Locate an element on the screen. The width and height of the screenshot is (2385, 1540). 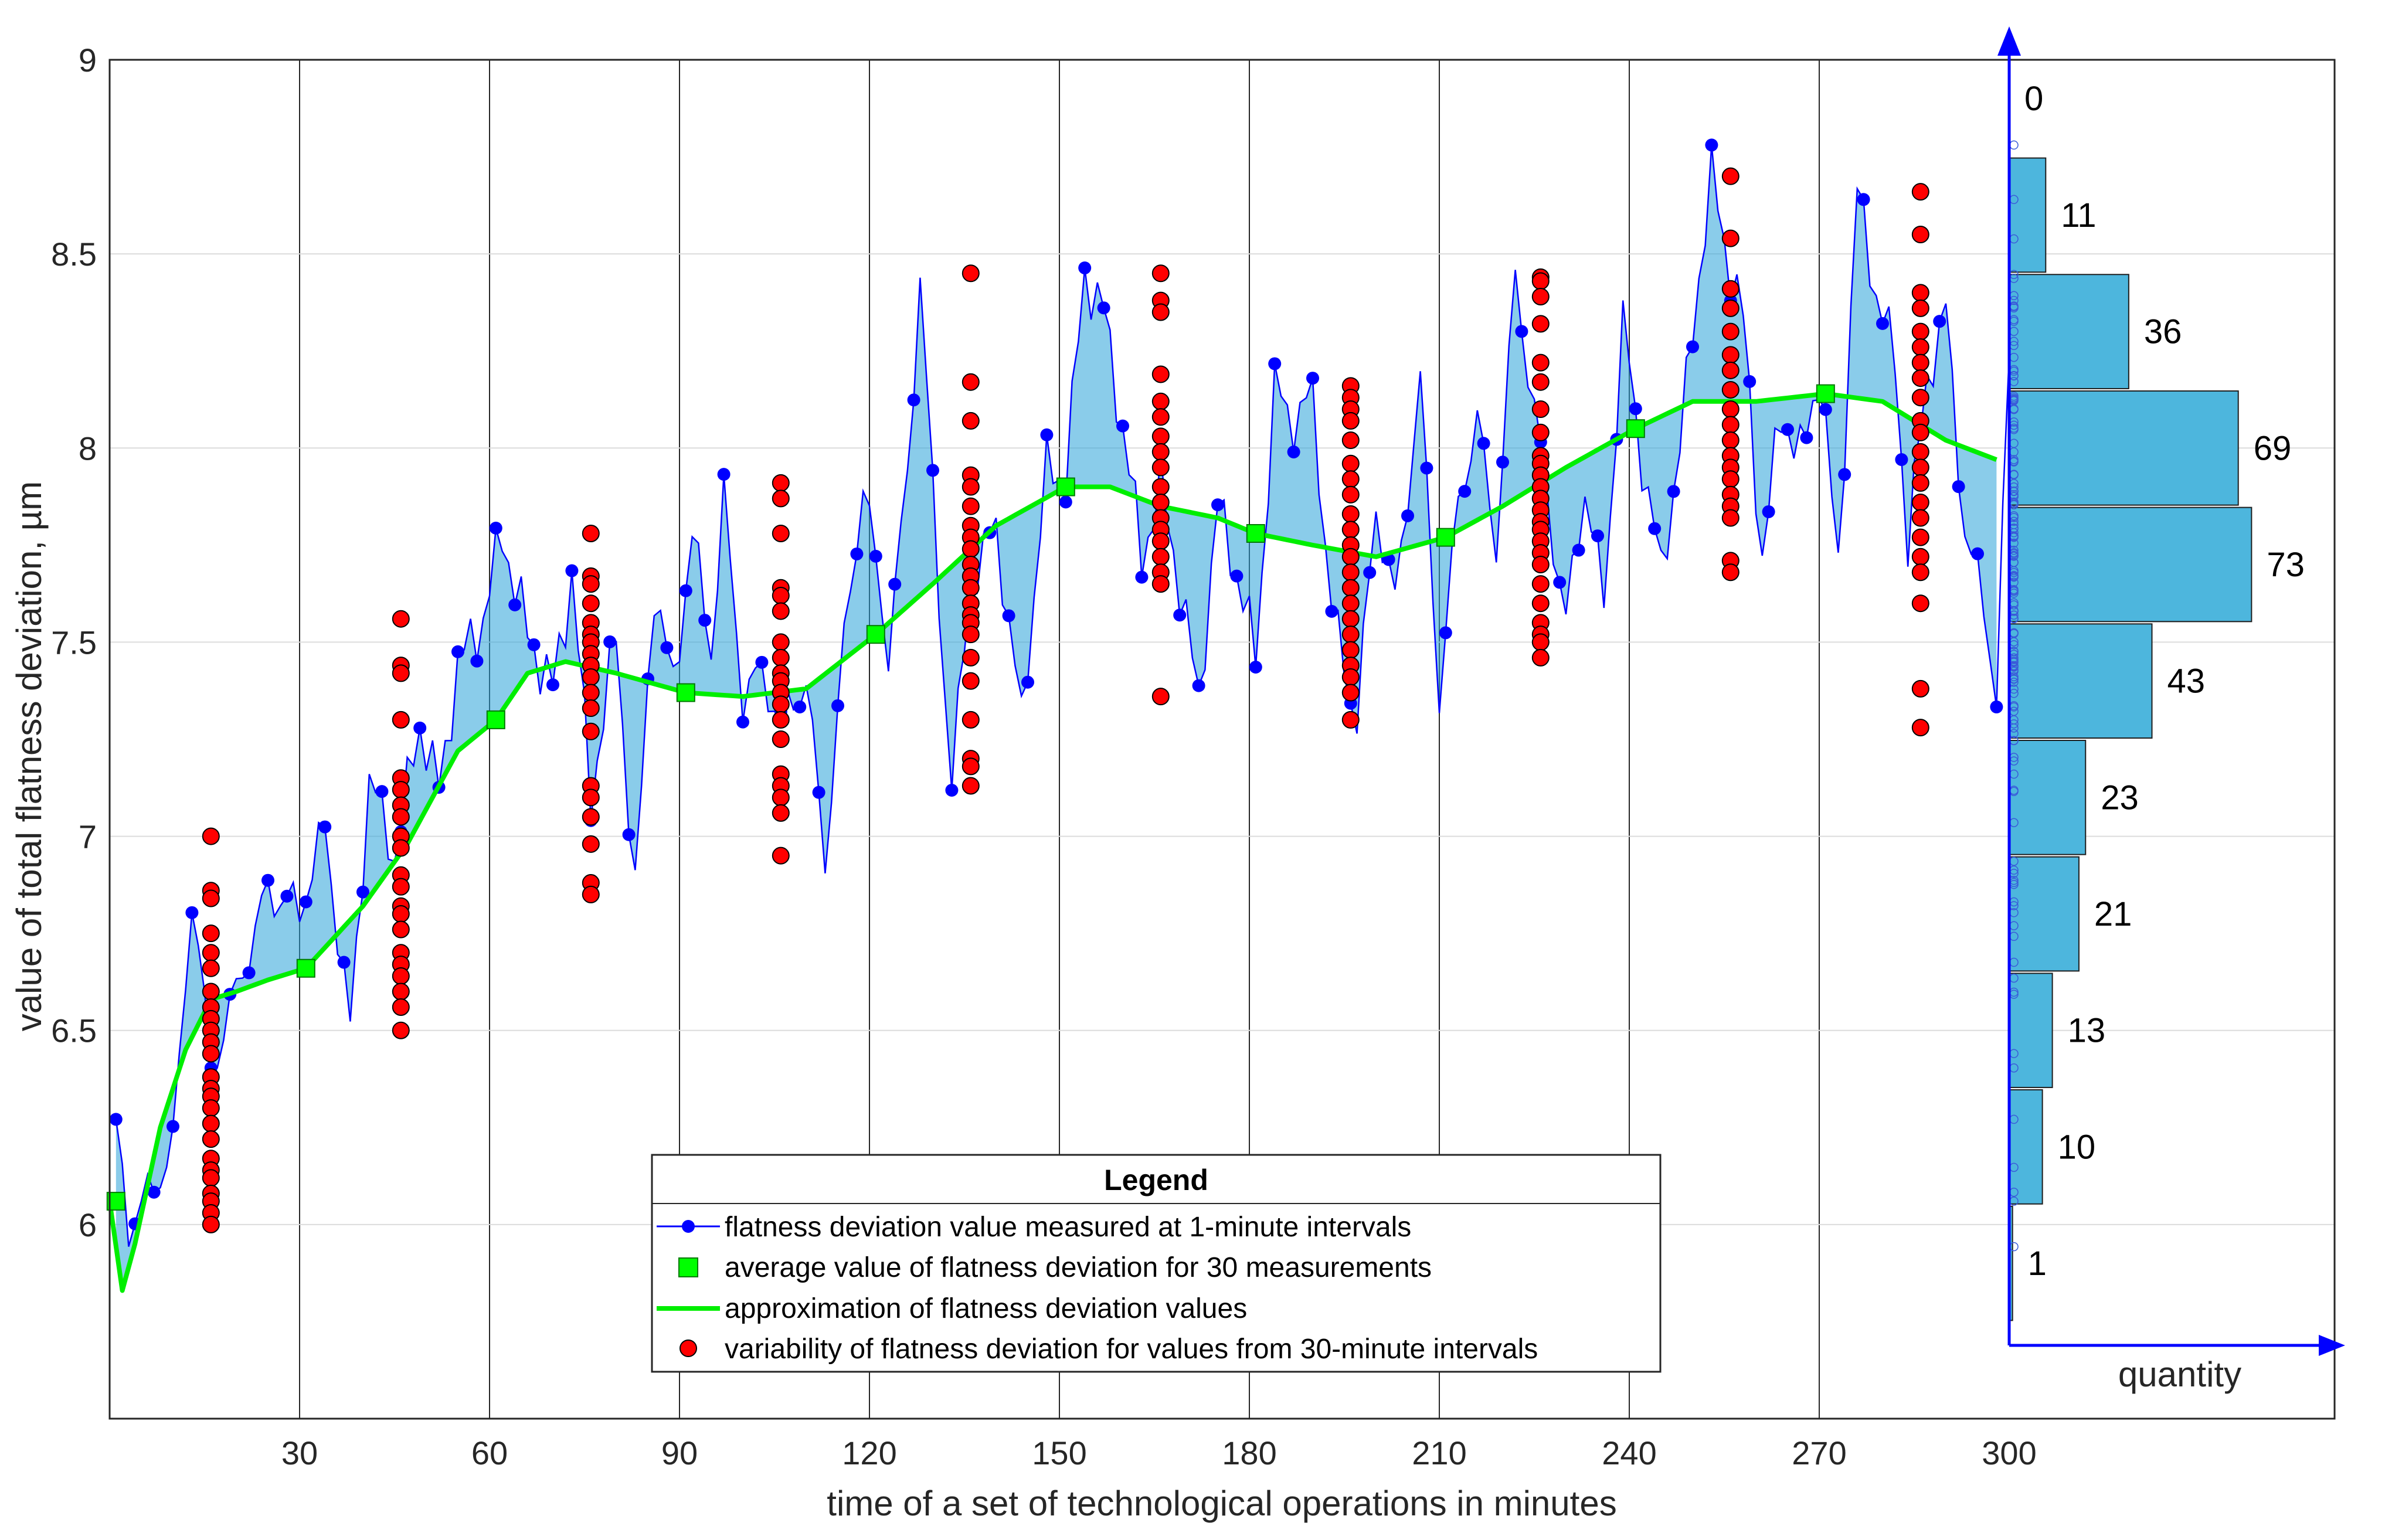
y-axis-label: value of total flatness deviation, µm is located at coordinates (29, 756).